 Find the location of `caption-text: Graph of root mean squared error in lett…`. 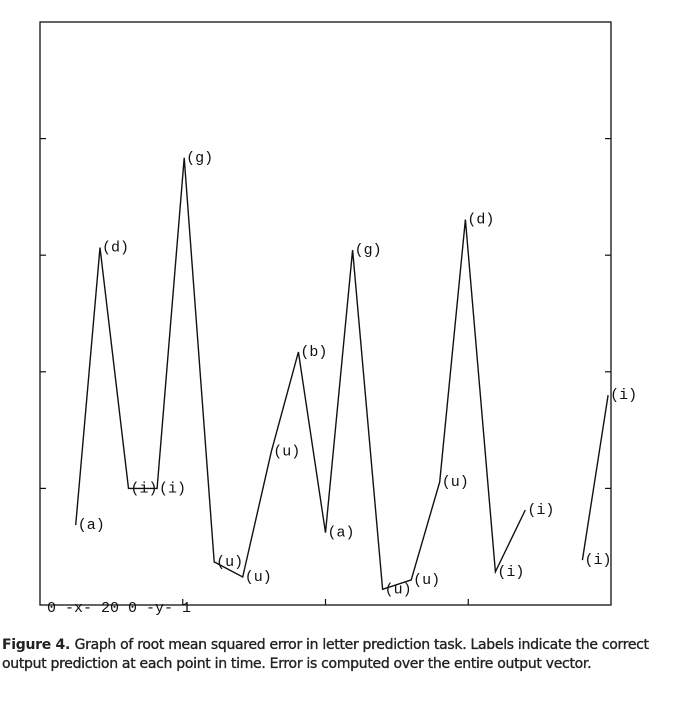

caption-text: Graph of root mean squared error in lett… is located at coordinates (325, 654).